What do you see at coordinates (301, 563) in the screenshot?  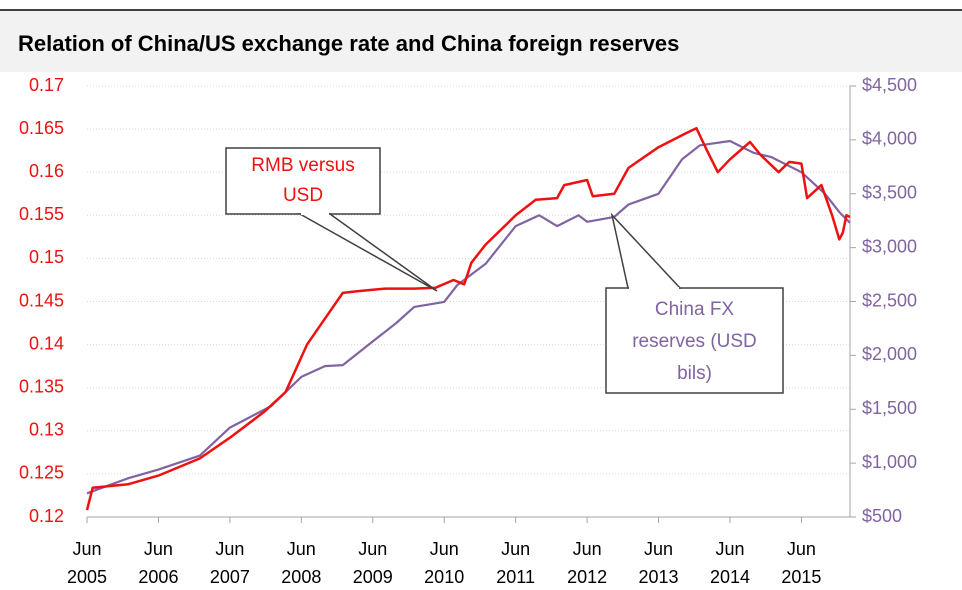 I see `x-tick-label: Jun 2008` at bounding box center [301, 563].